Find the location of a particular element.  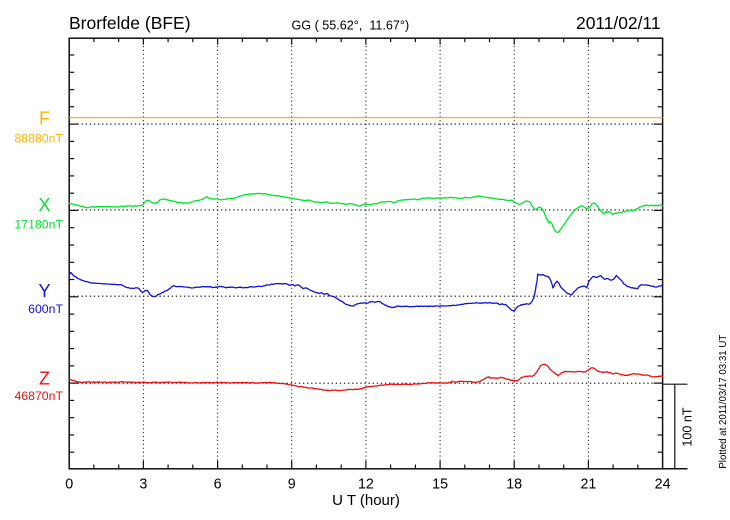

svg-text: 12 is located at coordinates (366, 484).